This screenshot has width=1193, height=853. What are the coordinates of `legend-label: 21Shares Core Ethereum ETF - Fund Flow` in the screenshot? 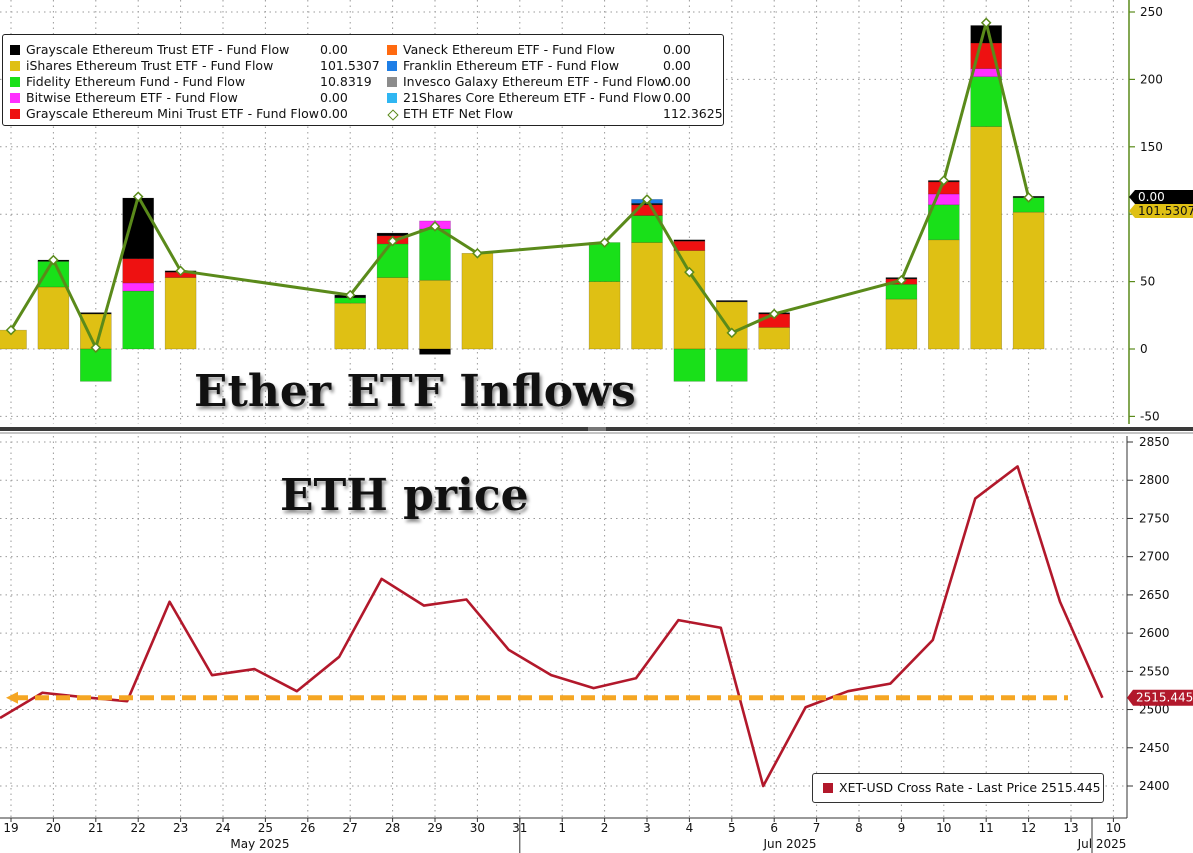 It's located at (532, 97).